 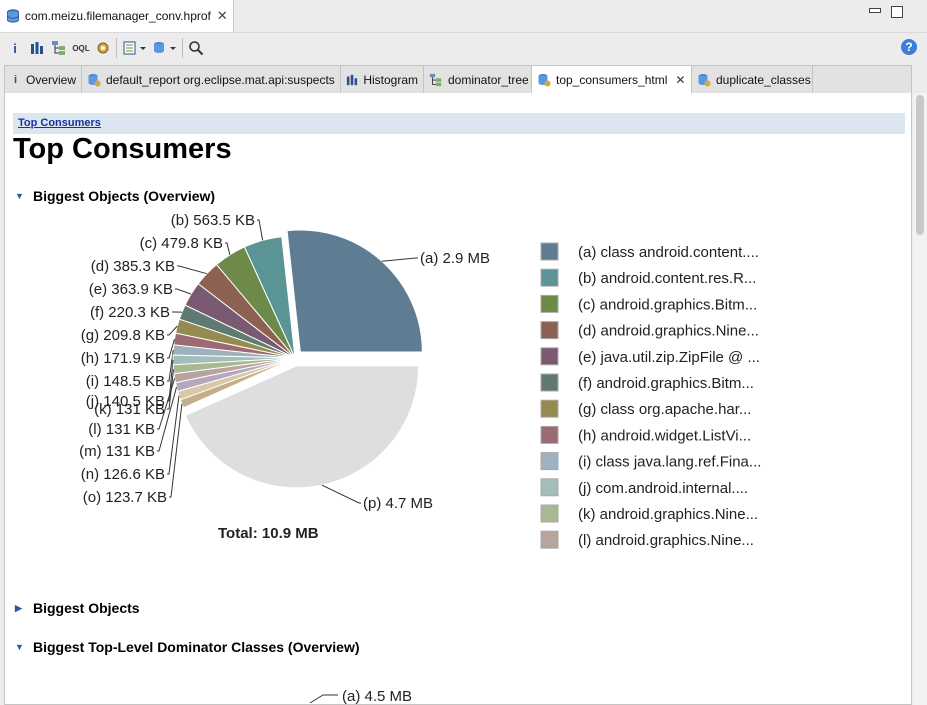 I want to click on maximize-button, so click(x=897, y=12).